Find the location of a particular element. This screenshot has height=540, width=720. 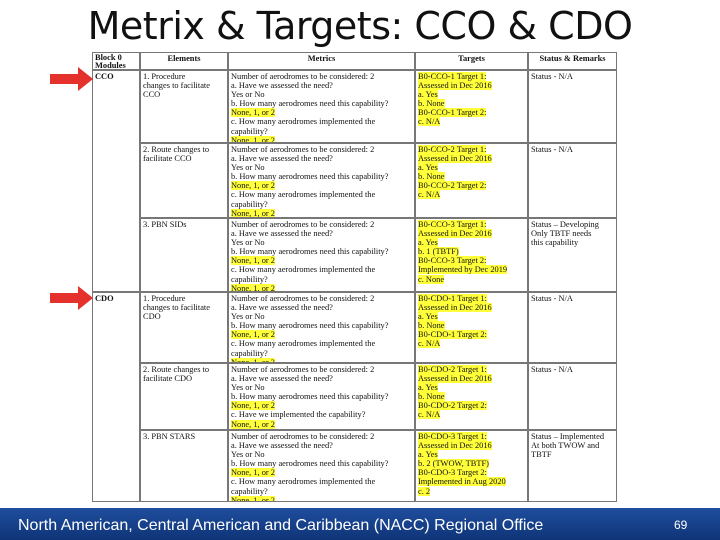

targets-text: B0-CDO-2 Target 1: is located at coordinates (452, 369).